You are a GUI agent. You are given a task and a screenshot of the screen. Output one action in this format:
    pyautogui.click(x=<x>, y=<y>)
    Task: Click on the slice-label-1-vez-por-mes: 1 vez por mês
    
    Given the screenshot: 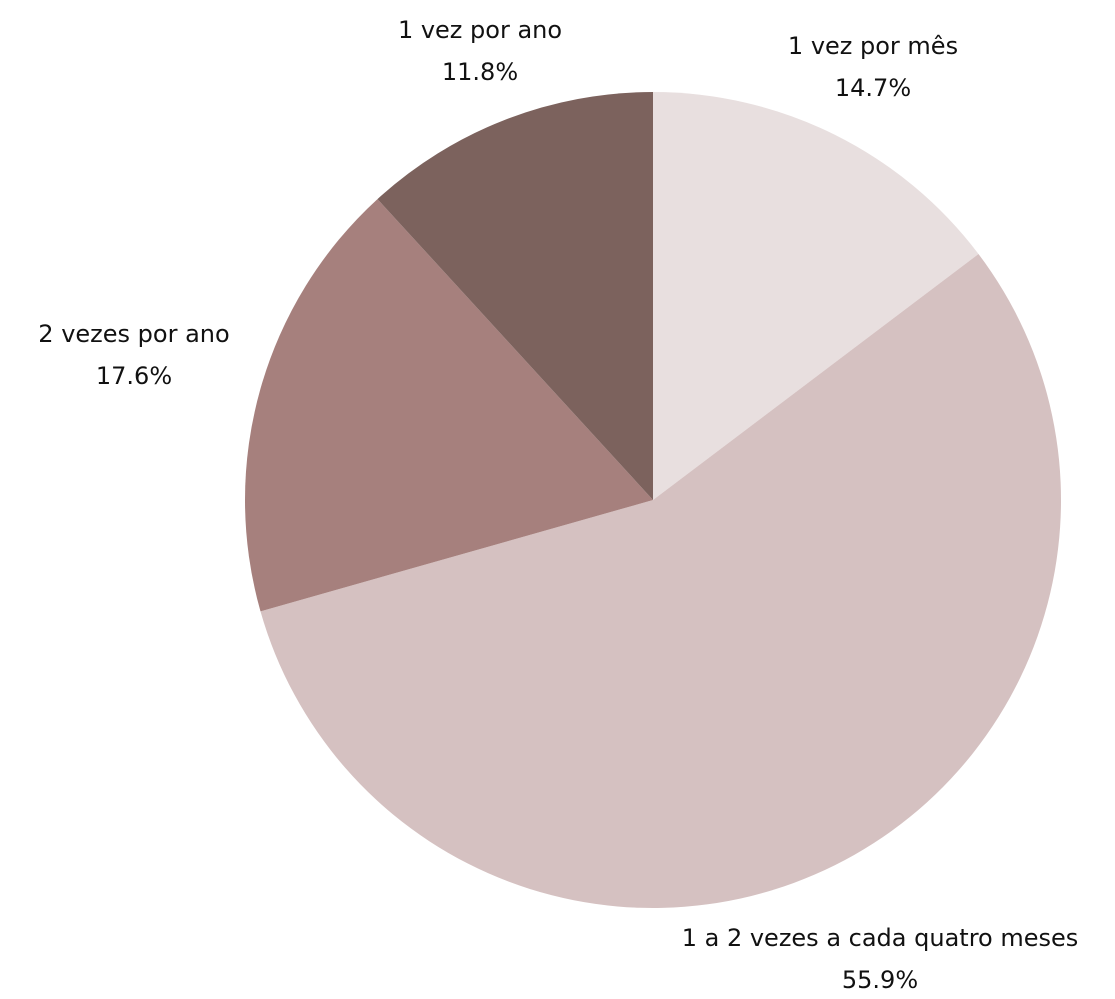 What is the action you would take?
    pyautogui.click(x=873, y=46)
    